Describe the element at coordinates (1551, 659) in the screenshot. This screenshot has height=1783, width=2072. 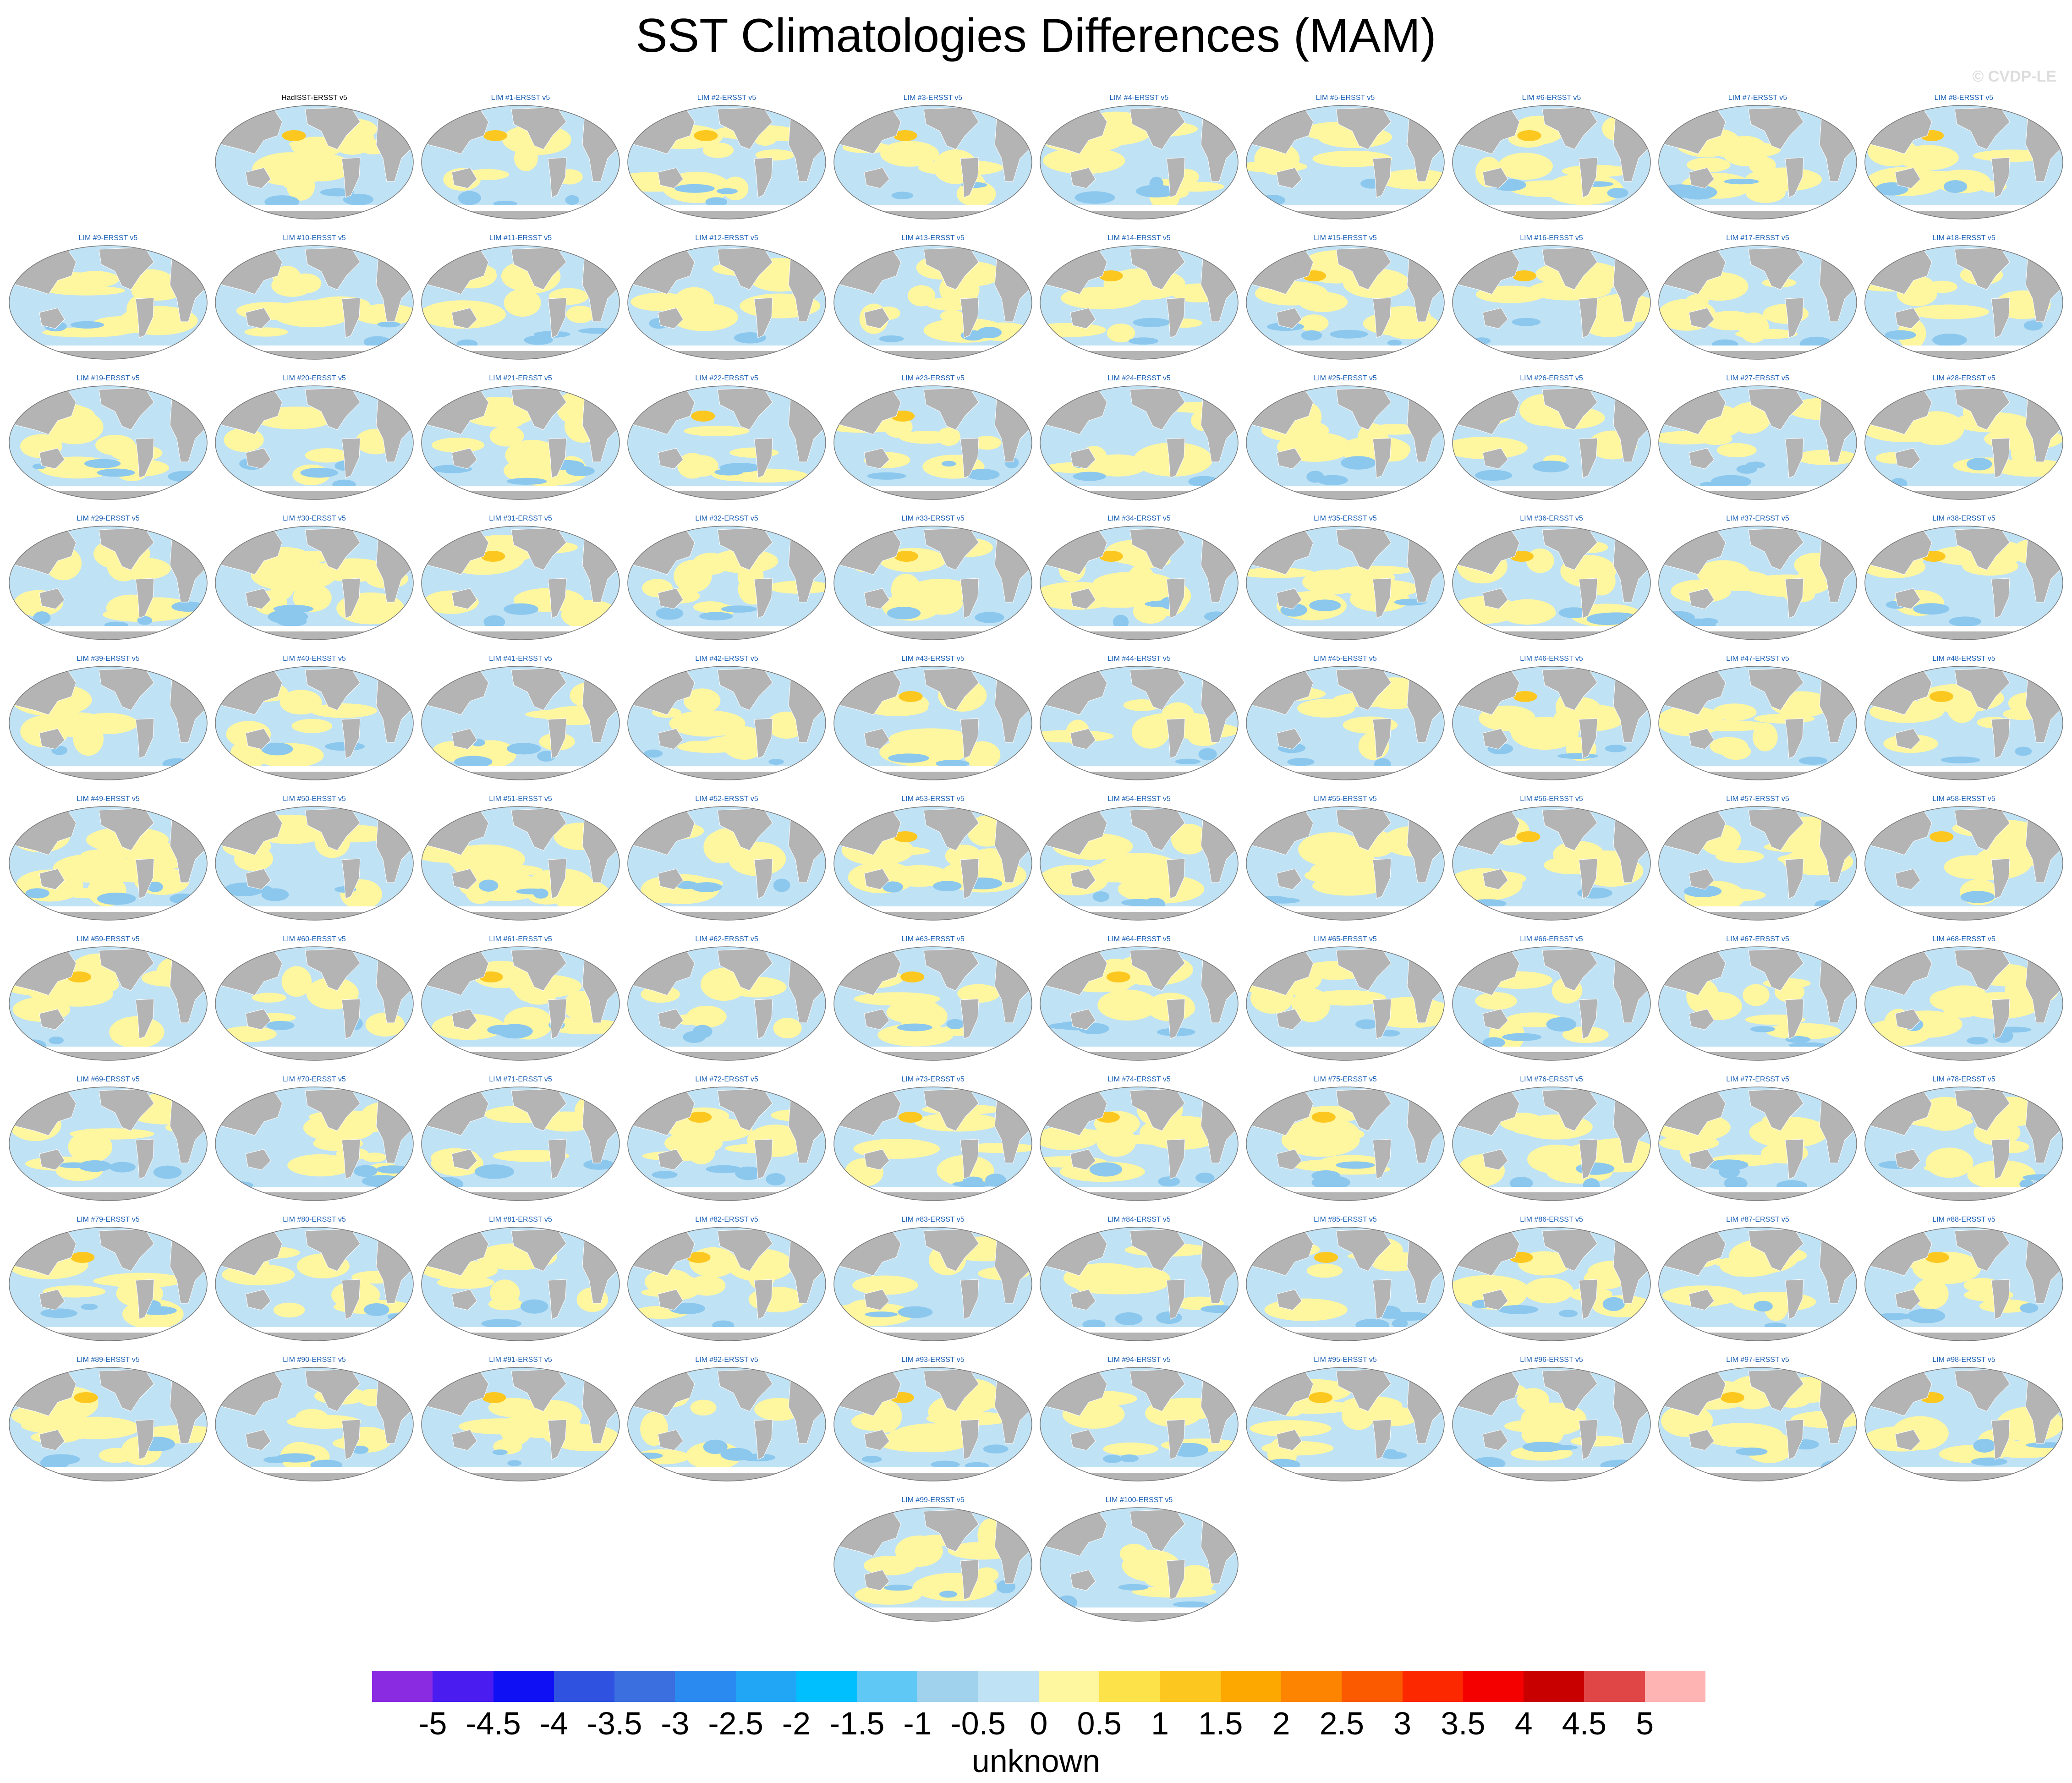
I see `panel-title: LIM #46-ERSST v5` at that location.